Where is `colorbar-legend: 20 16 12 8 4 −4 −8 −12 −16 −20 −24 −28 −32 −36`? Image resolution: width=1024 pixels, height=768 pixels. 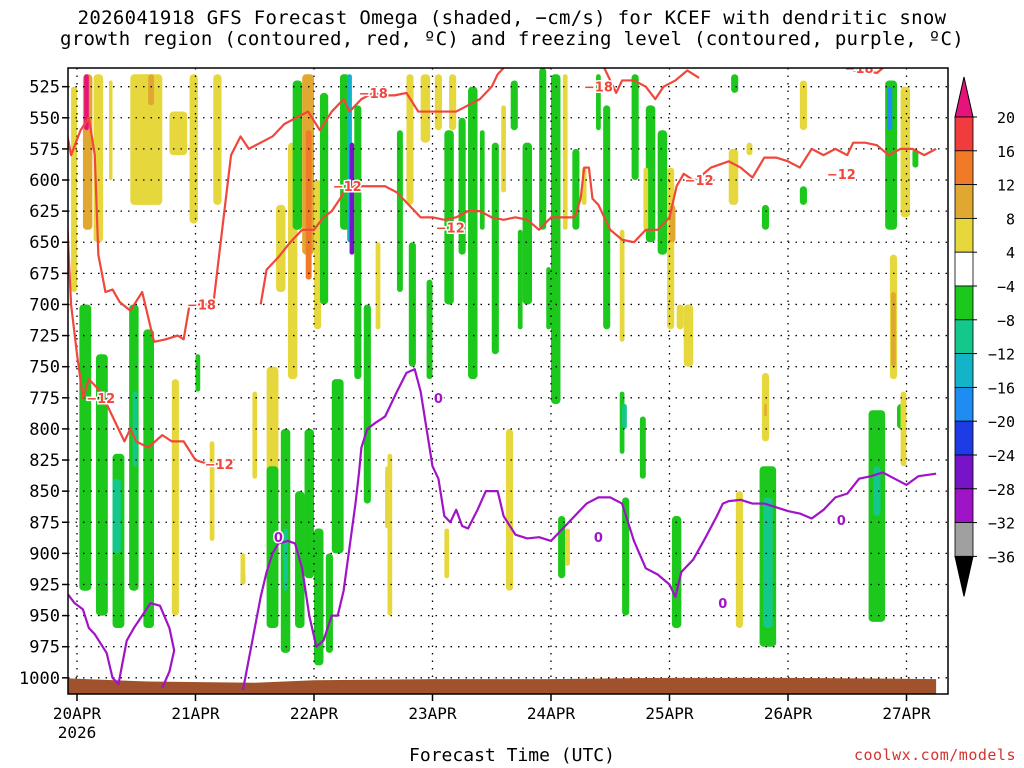 colorbar-legend: 20 16 12 8 4 −4 −8 −12 −16 −20 −24 −28 −32 −36 is located at coordinates (984, 336).